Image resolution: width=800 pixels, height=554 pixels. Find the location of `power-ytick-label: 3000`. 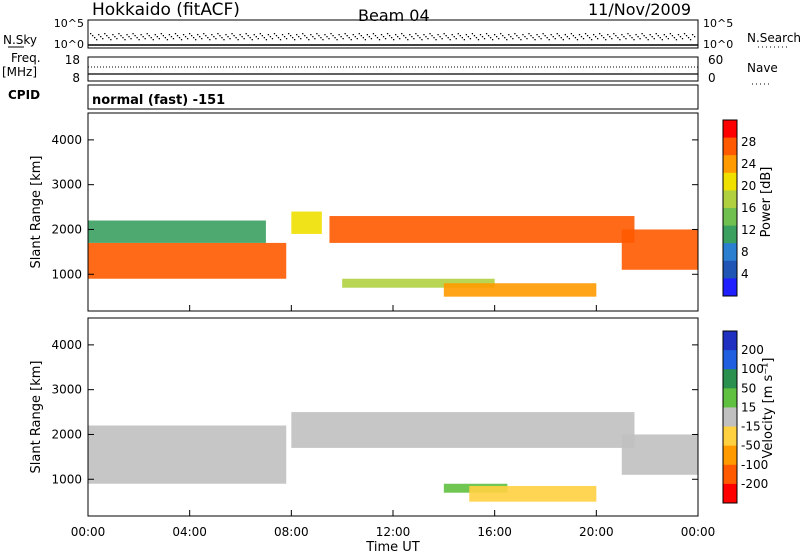

power-ytick-label: 3000 is located at coordinates (66, 185).